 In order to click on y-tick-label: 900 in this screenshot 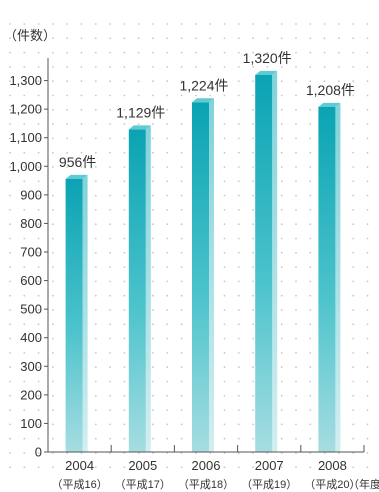, I will do `click(31, 194)`.